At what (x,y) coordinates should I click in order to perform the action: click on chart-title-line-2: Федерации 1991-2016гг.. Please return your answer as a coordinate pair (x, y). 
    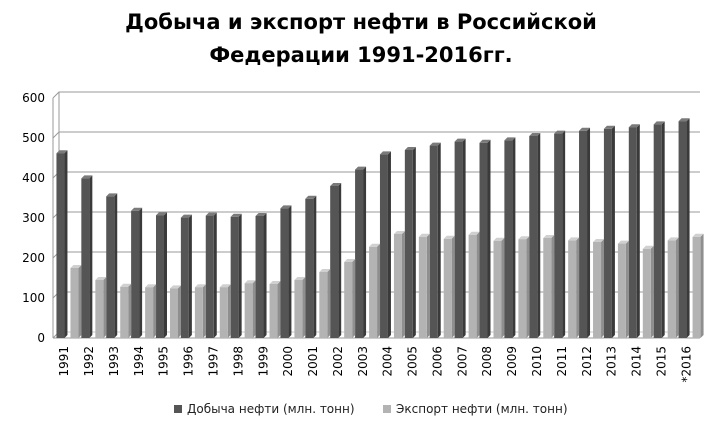
    Looking at the image, I should click on (361, 55).